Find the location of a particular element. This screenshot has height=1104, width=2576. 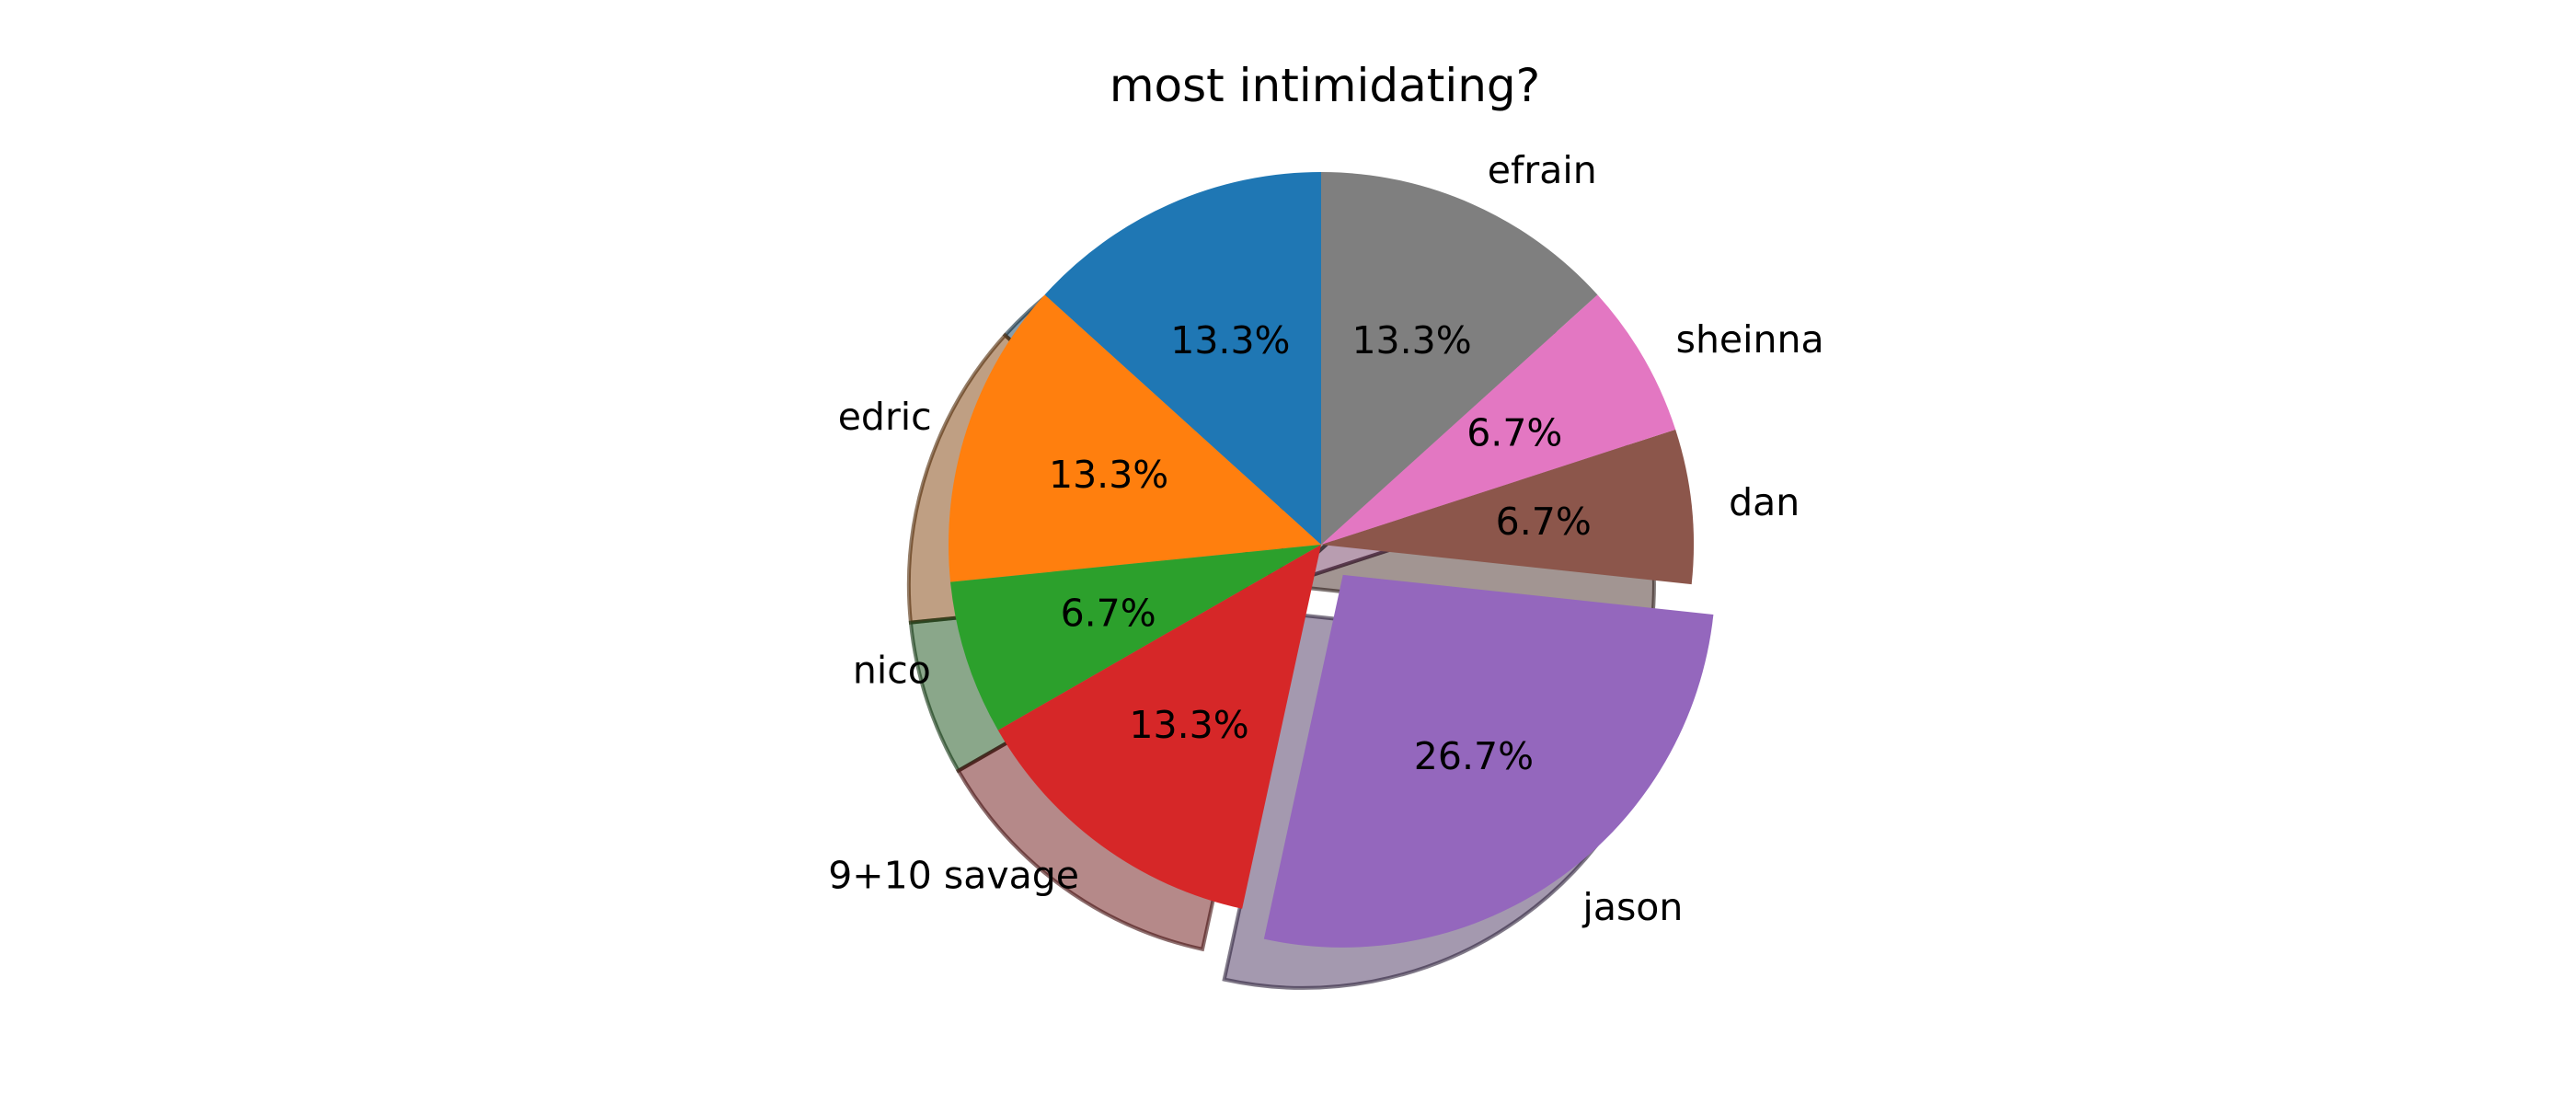

slice-nico is located at coordinates (1135, 637).